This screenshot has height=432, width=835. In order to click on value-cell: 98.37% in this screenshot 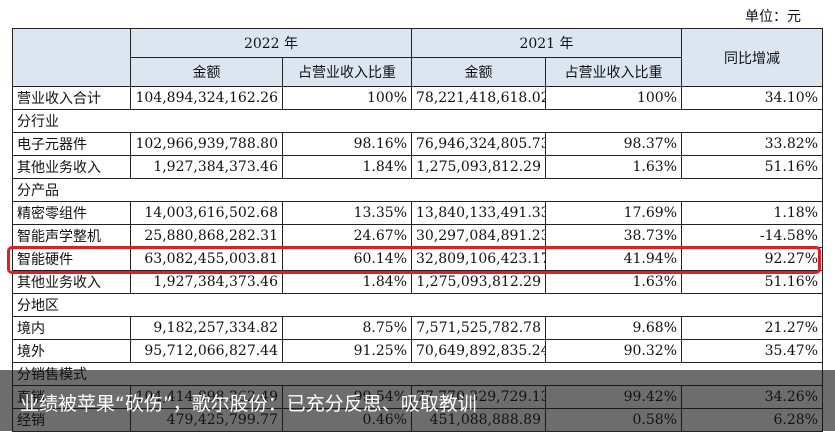, I will do `click(613, 144)`.